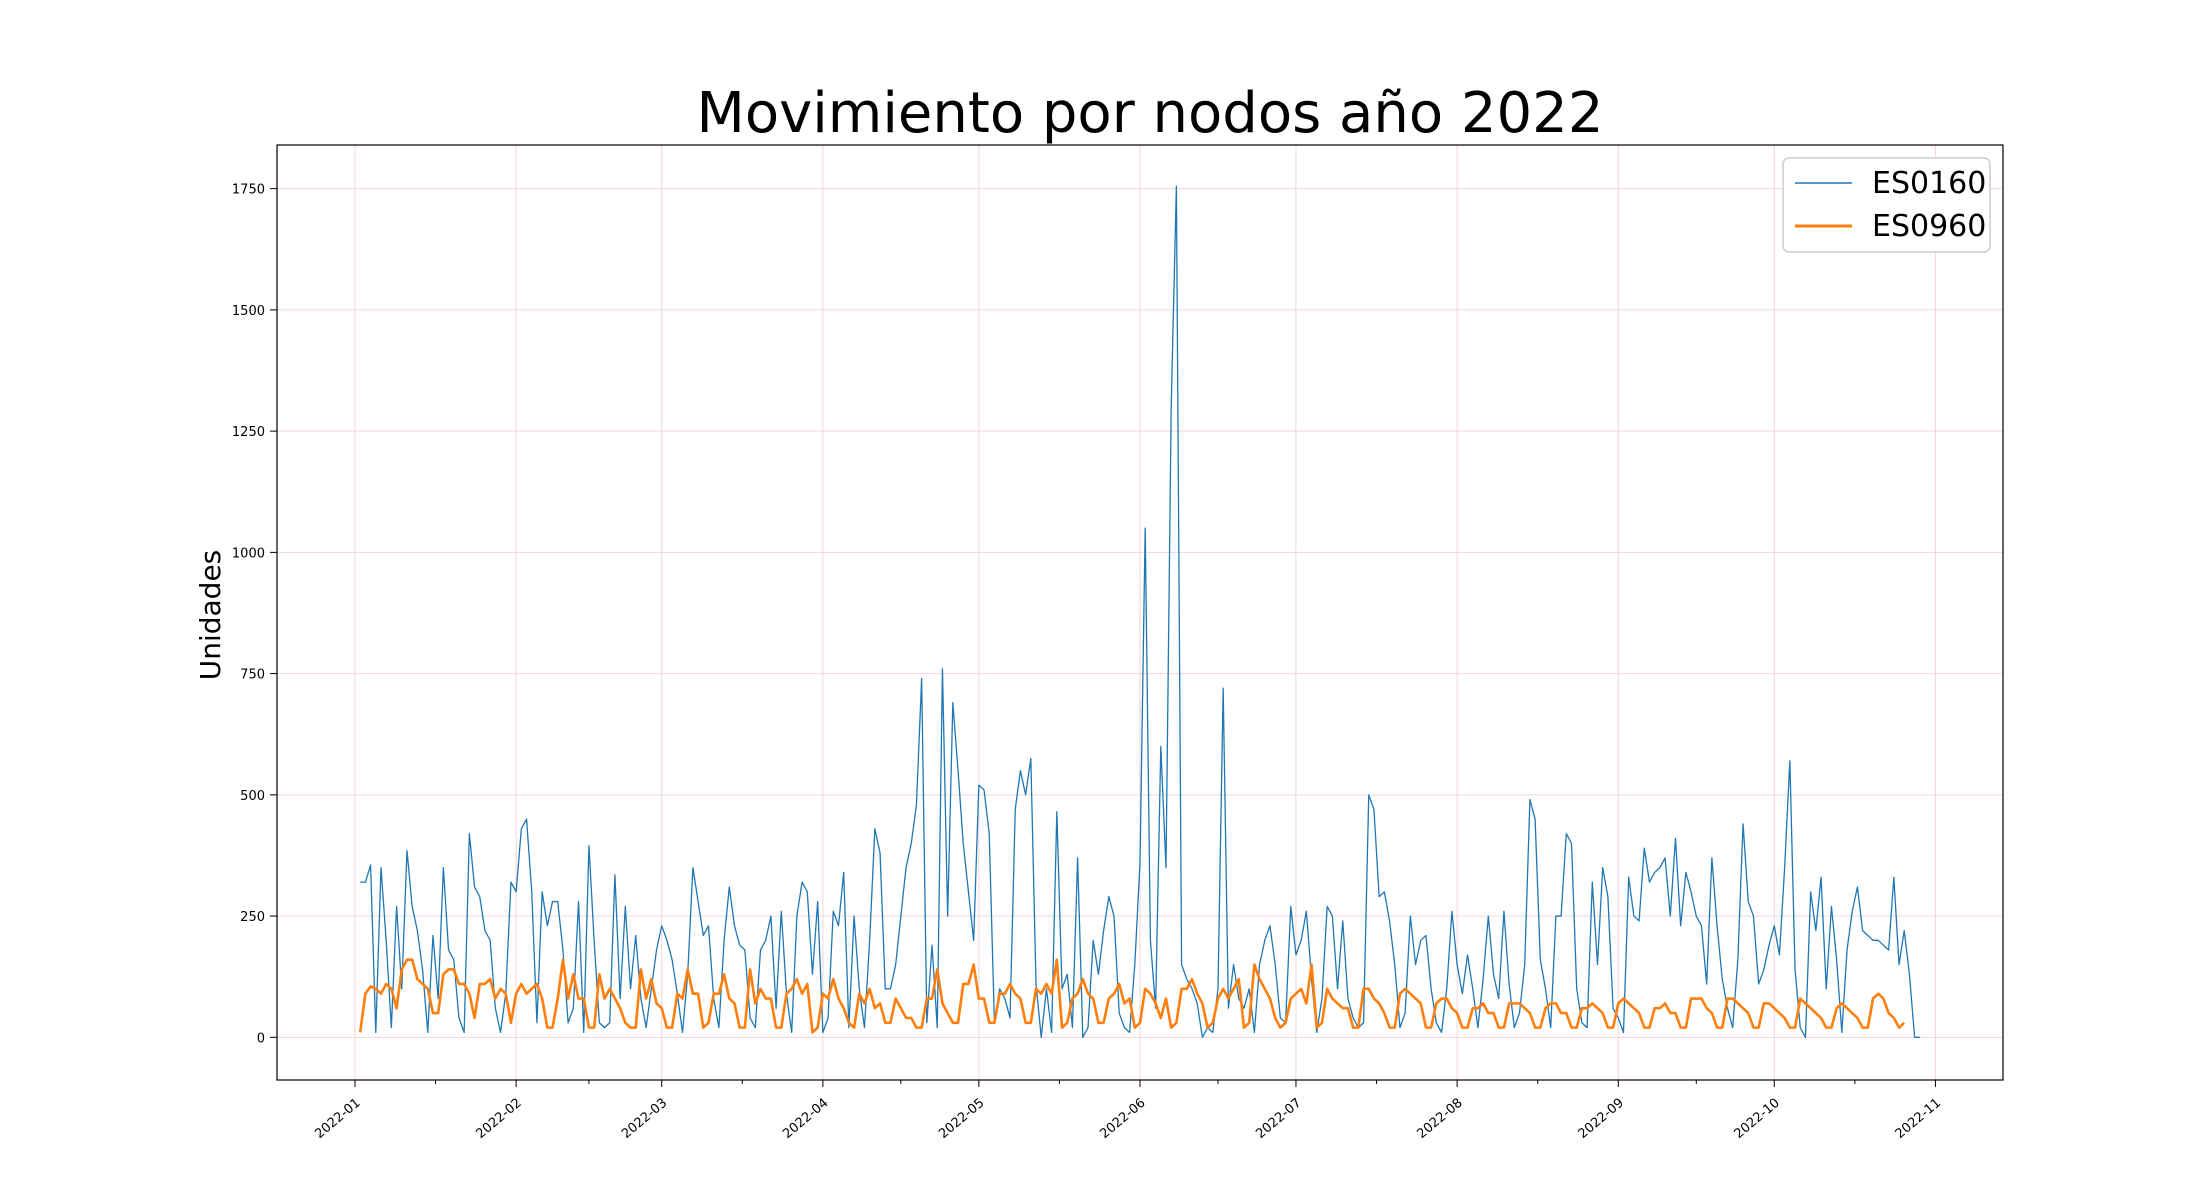  I want to click on y-tick-label: 1500, so click(248, 311).